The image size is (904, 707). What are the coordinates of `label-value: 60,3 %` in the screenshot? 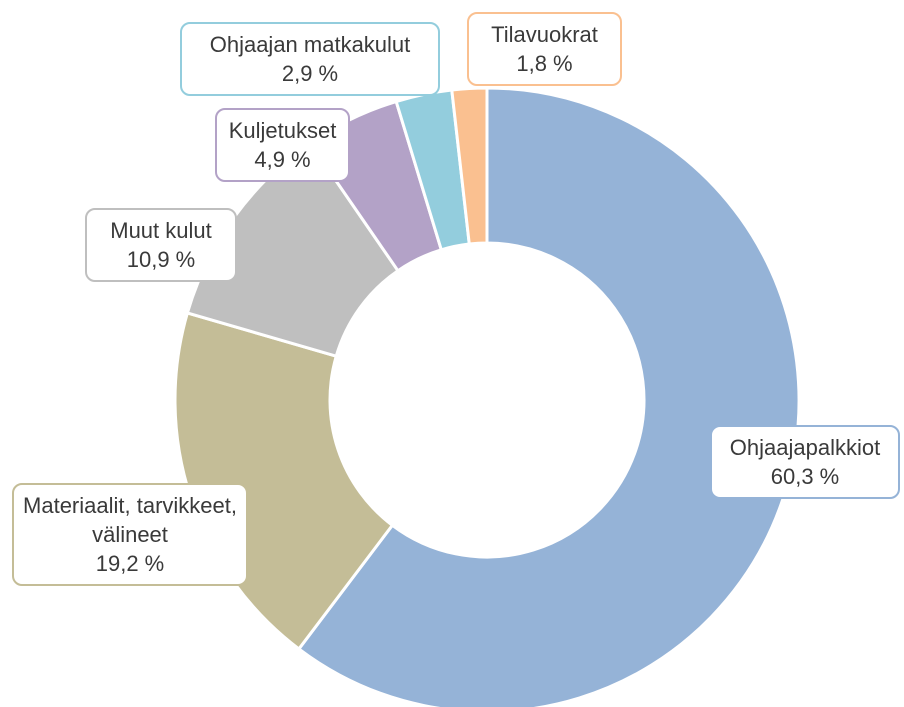 It's located at (805, 476).